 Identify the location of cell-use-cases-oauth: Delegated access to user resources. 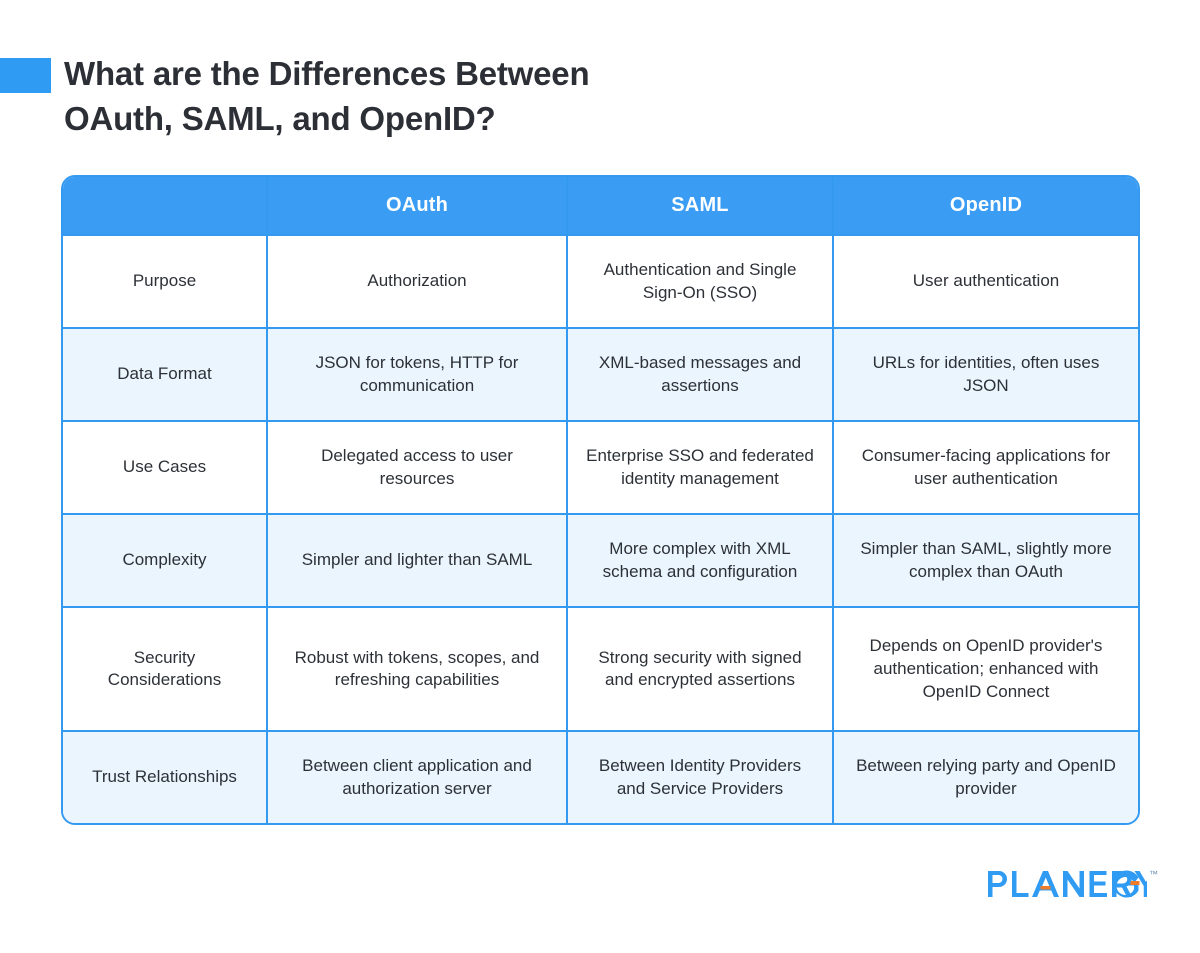
(417, 468).